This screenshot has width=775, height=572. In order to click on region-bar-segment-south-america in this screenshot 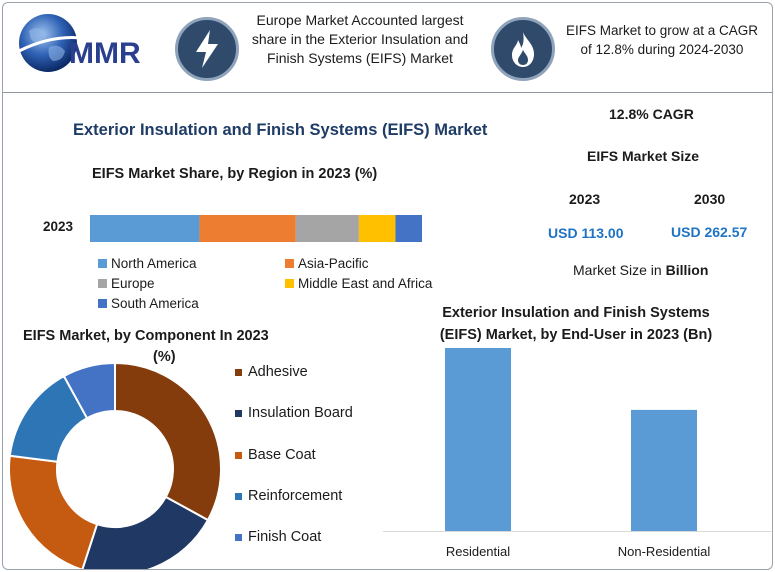, I will do `click(408, 228)`.